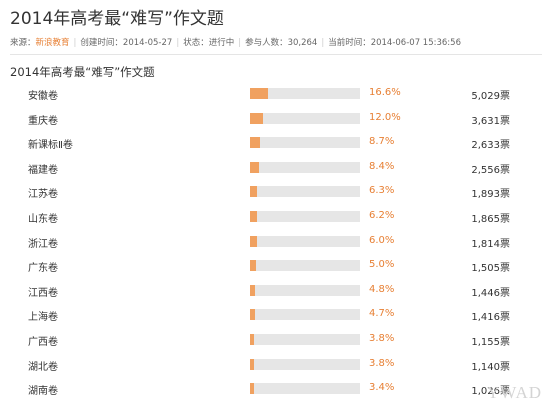  What do you see at coordinates (490, 219) in the screenshot?
I see `vote-count: 1,865票` at bounding box center [490, 219].